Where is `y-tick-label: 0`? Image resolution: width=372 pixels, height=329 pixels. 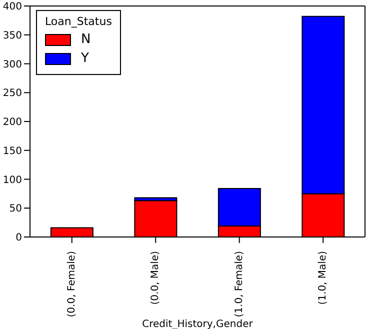 y-tick-label: 0 is located at coordinates (19, 238).